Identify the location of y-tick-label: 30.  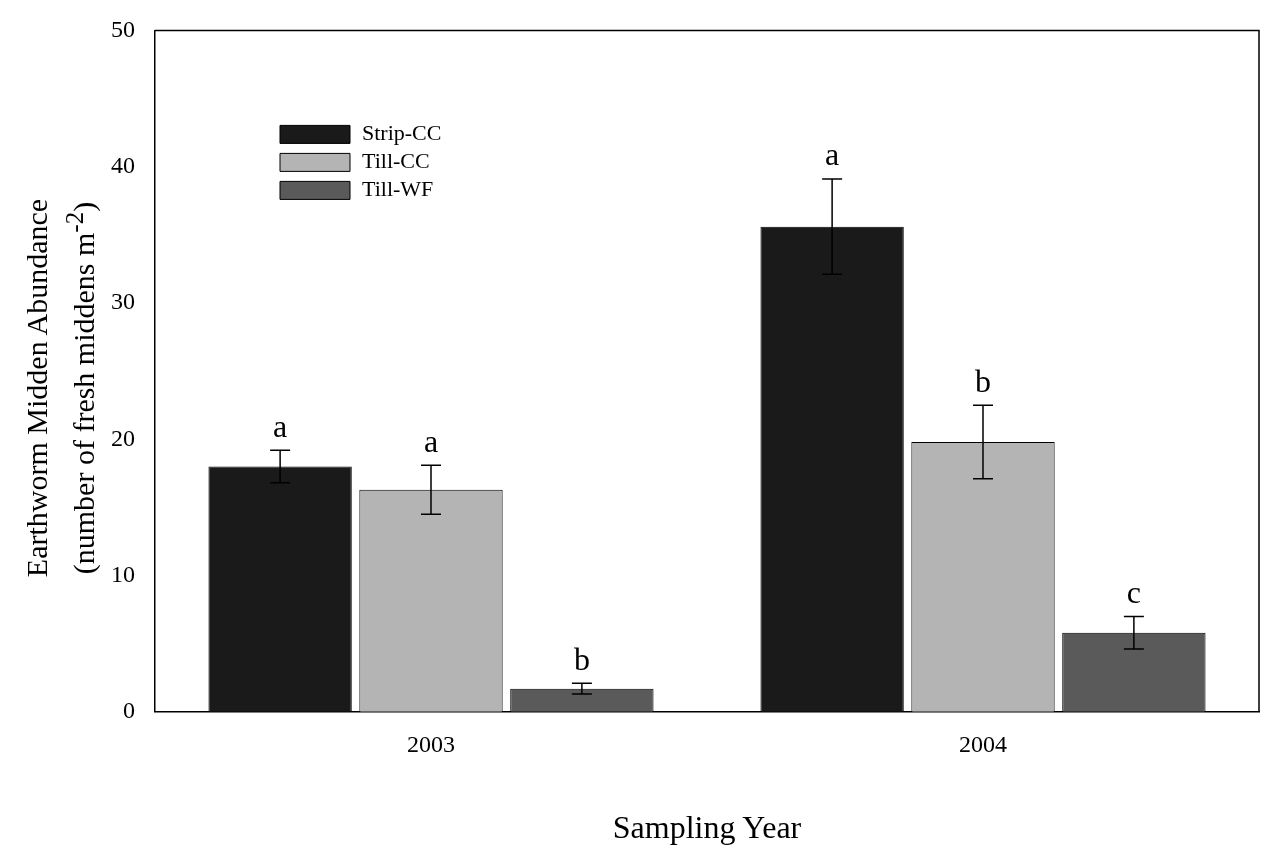
(123, 301).